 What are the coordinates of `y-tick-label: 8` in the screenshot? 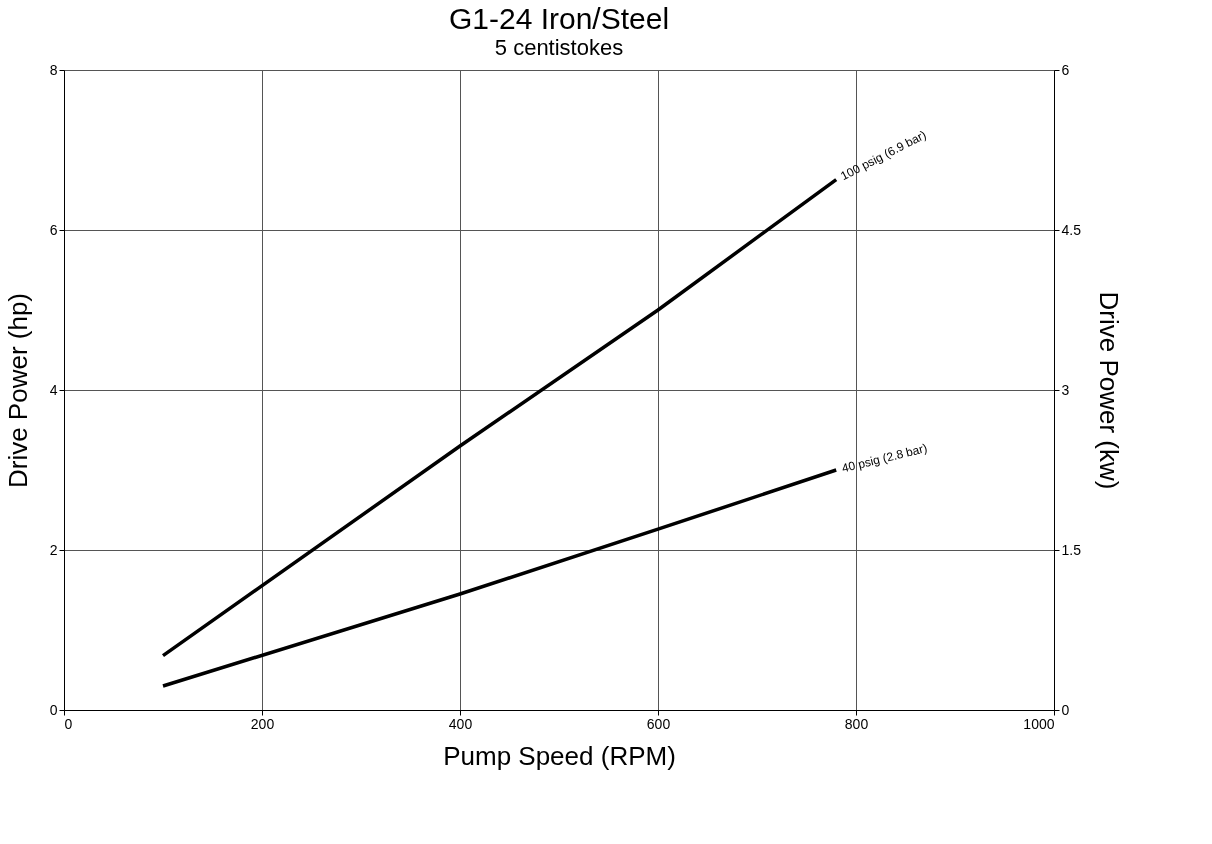 It's located at (53, 69).